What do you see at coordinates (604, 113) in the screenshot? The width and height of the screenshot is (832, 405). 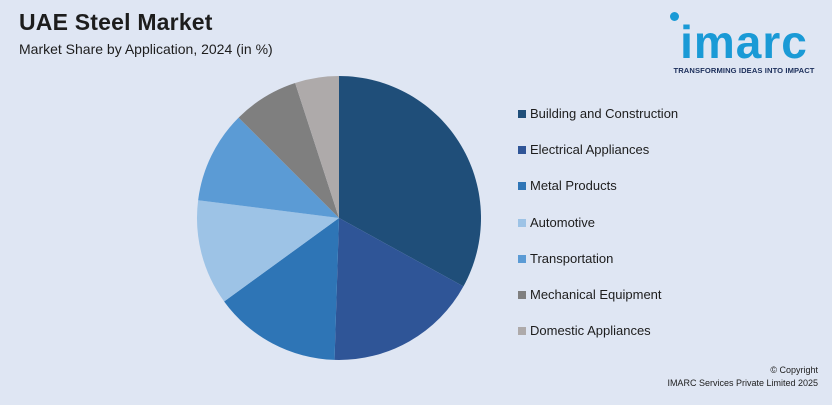 I see `legend-label: Building and Construction` at bounding box center [604, 113].